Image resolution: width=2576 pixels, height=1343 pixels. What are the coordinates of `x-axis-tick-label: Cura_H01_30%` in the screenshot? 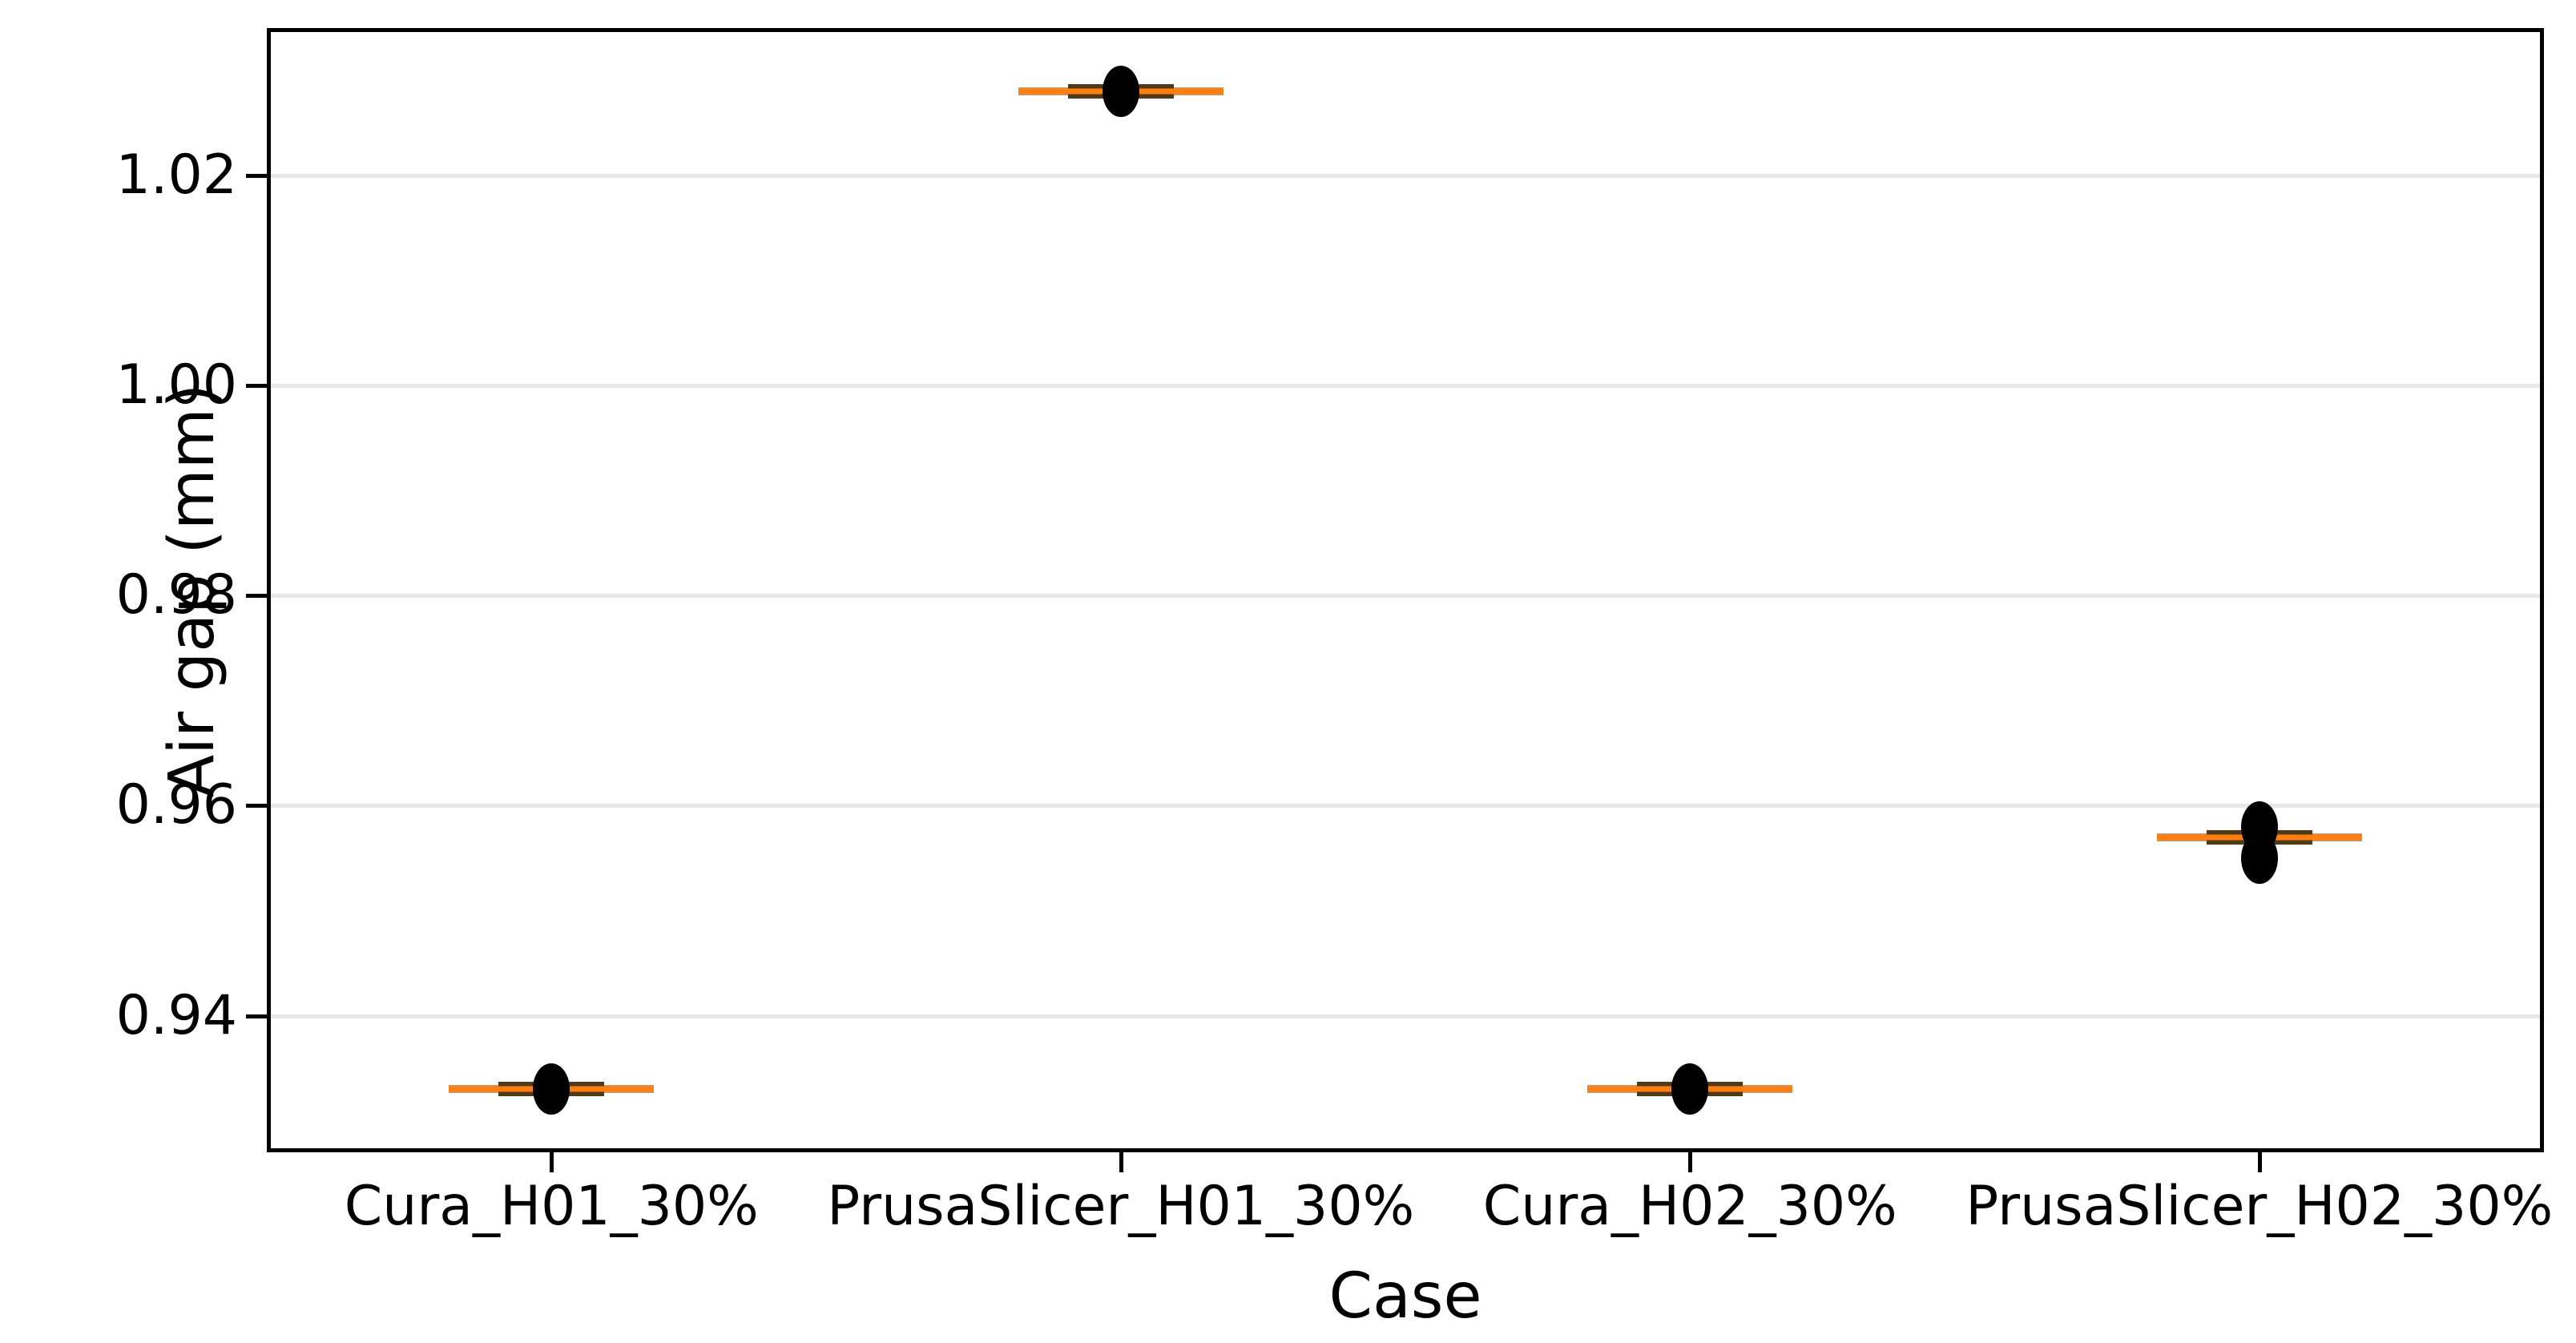 It's located at (551, 1206).